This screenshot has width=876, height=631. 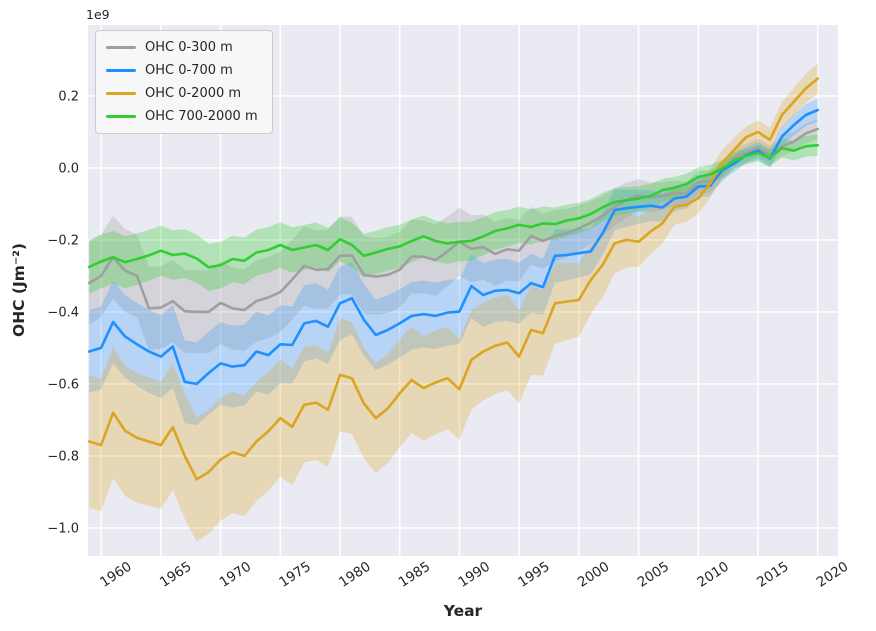 What do you see at coordinates (236, 575) in the screenshot?
I see `x-tick-label: 1970` at bounding box center [236, 575].